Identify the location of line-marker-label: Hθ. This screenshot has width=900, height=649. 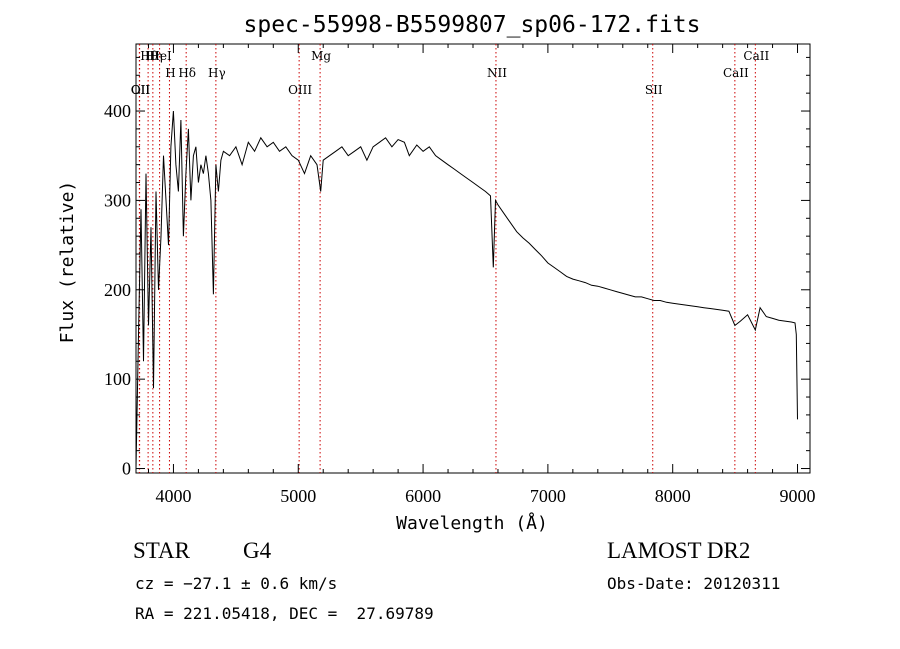
(149, 56).